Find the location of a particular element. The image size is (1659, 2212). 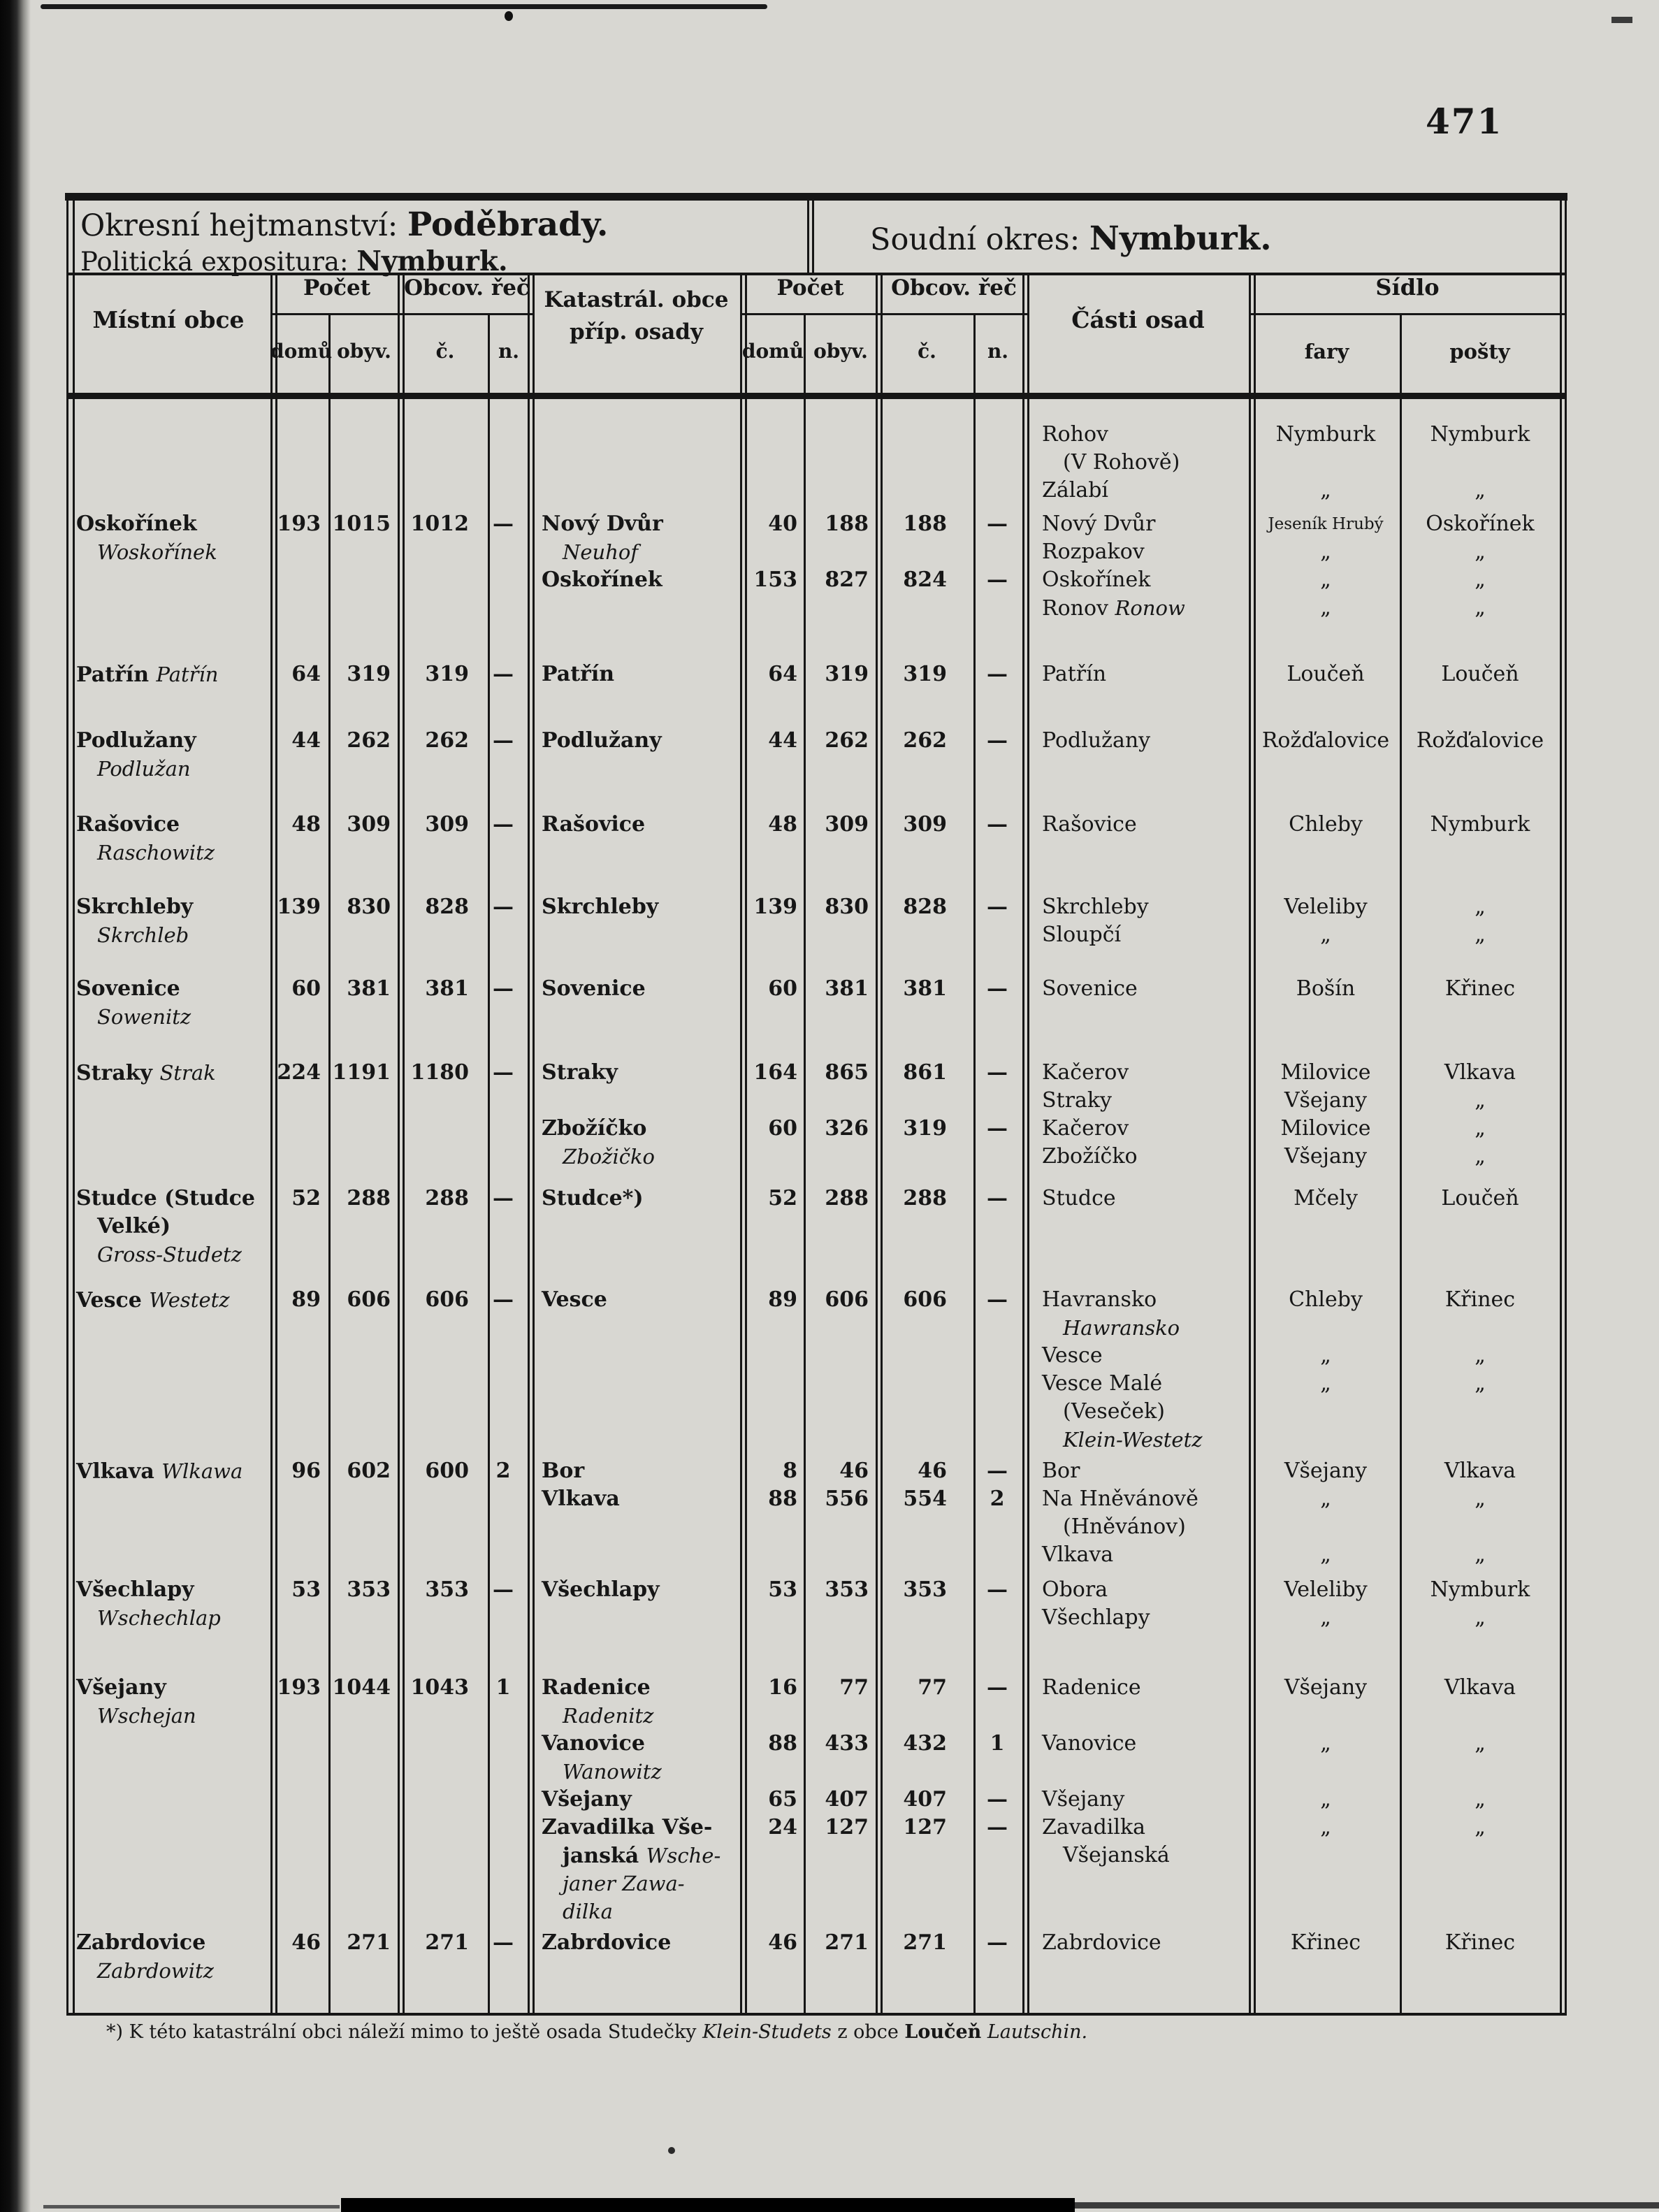

cell-line: 600 is located at coordinates (447, 1471).